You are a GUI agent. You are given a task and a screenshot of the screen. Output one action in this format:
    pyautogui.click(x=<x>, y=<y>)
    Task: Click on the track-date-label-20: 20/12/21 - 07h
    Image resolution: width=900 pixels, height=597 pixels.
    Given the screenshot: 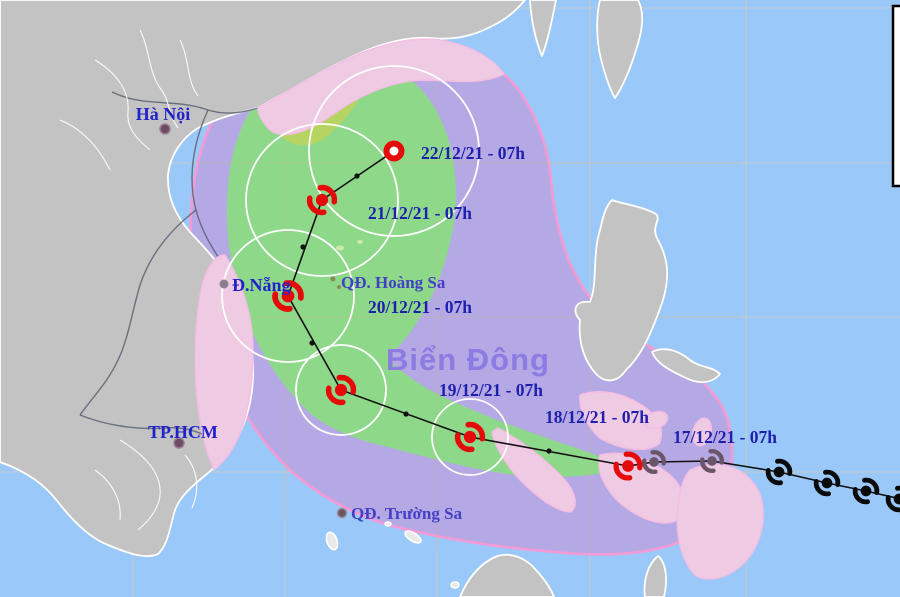 What is the action you would take?
    pyautogui.click(x=420, y=307)
    